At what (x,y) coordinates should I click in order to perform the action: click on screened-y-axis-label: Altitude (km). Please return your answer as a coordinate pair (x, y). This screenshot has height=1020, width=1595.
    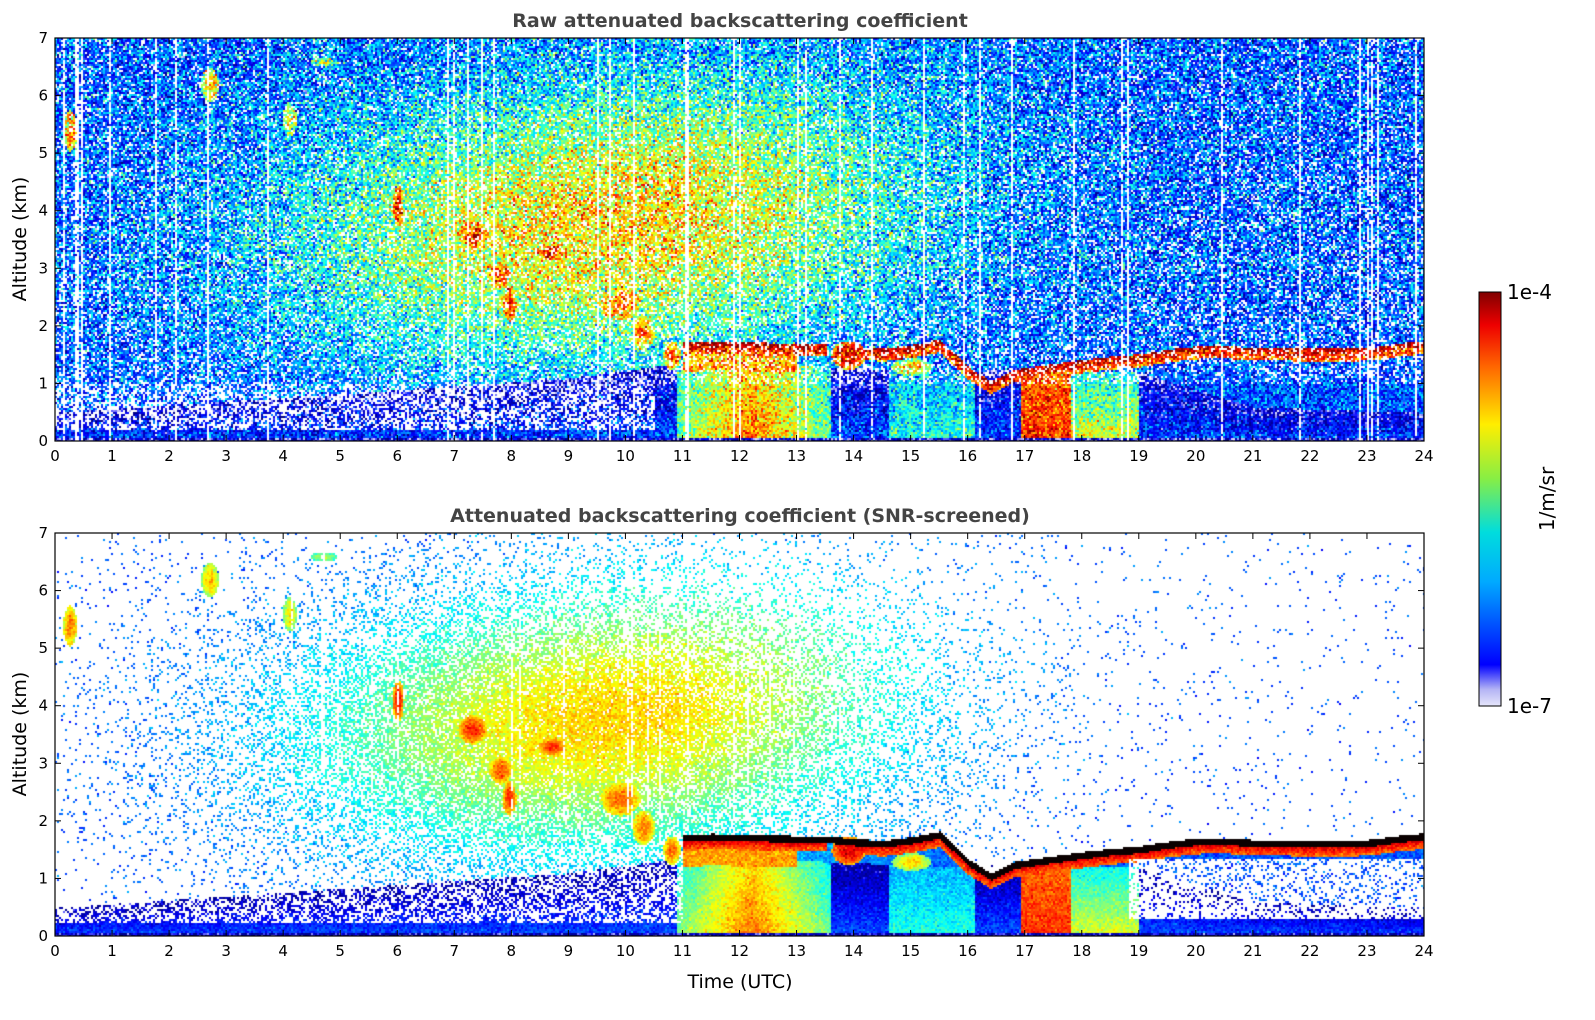
    Looking at the image, I should click on (20, 734).